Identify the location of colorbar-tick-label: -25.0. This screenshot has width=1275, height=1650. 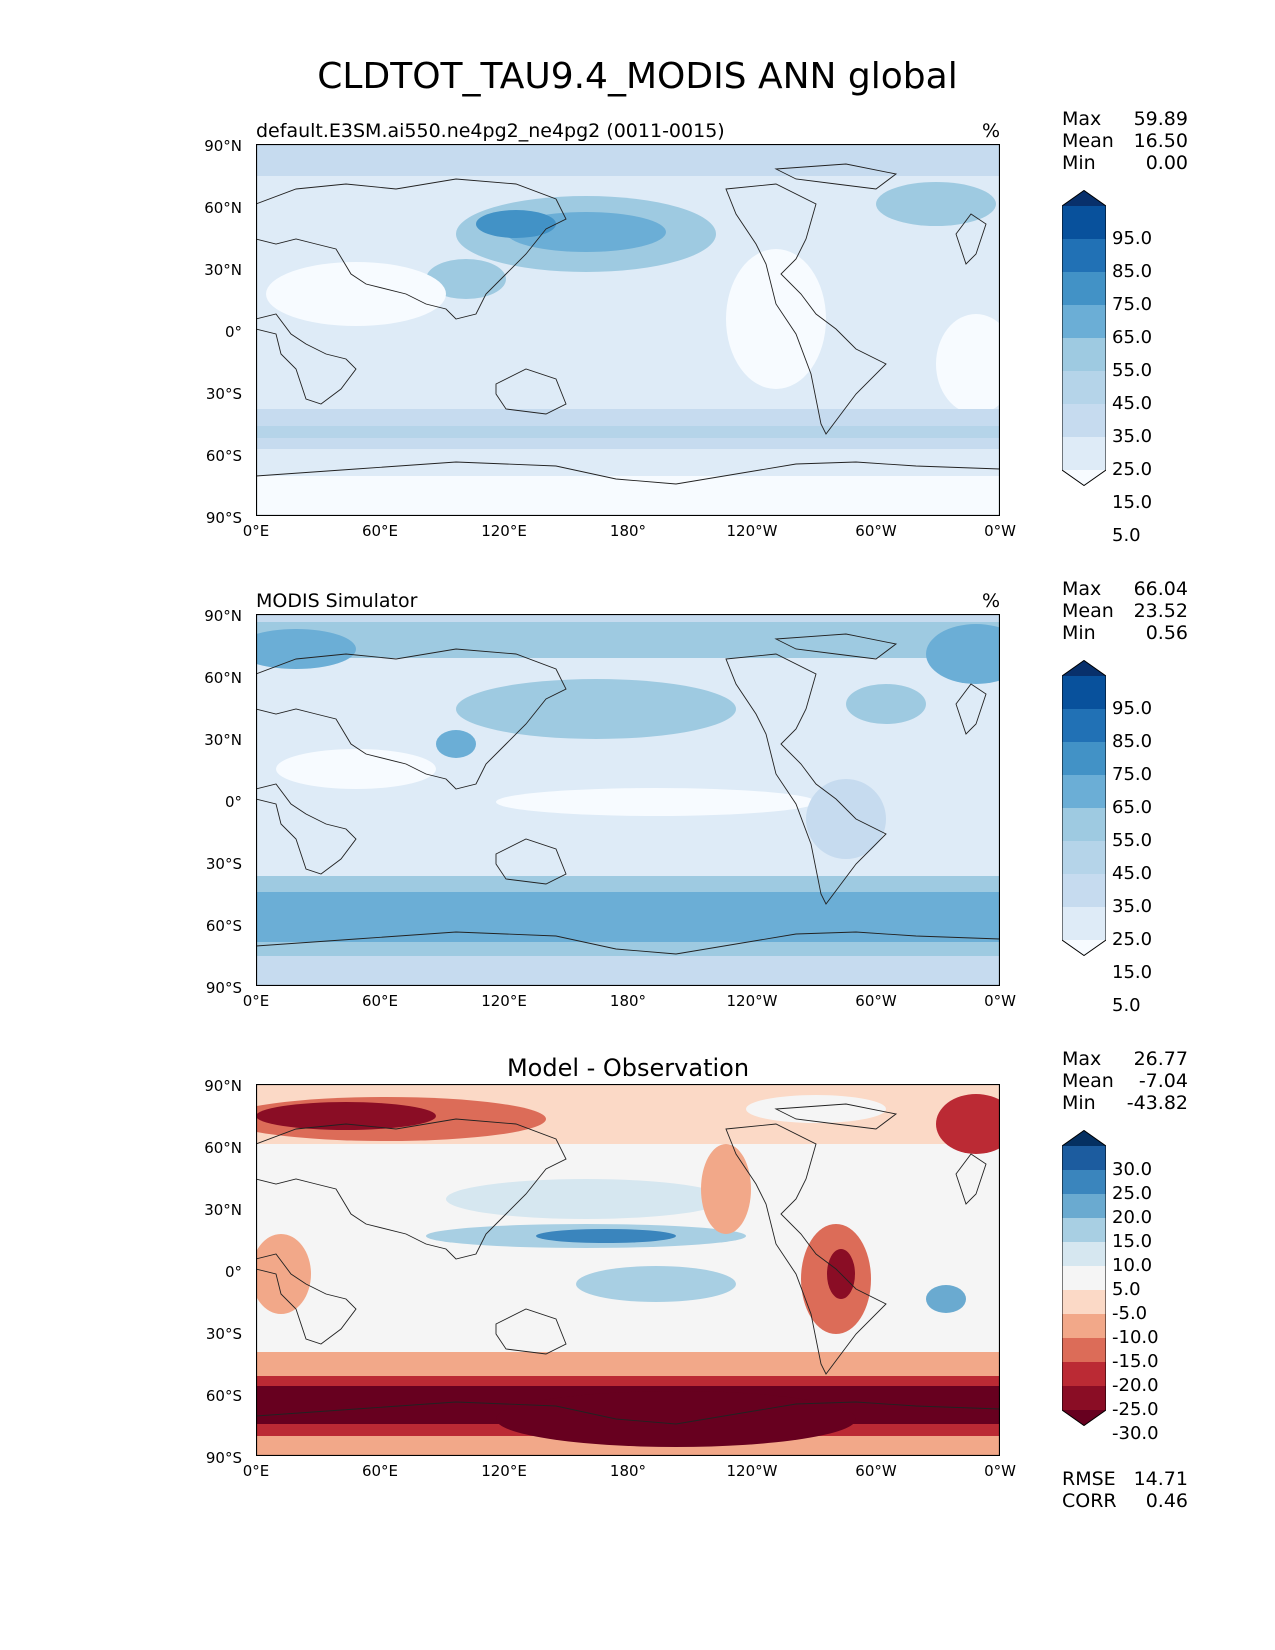
(1135, 1409).